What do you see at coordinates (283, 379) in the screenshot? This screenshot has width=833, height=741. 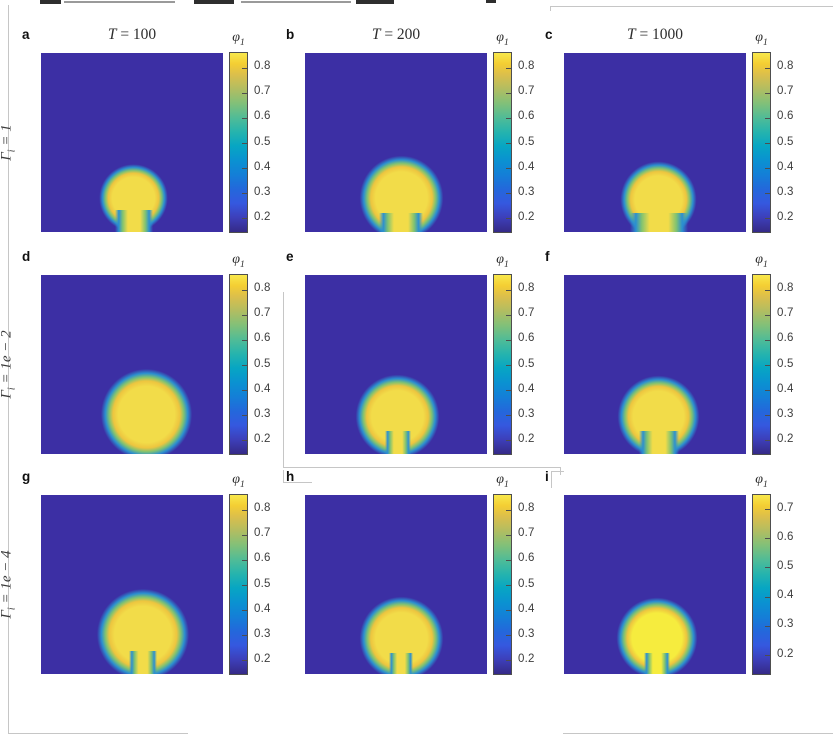 I see `annotation-box-e-left` at bounding box center [283, 379].